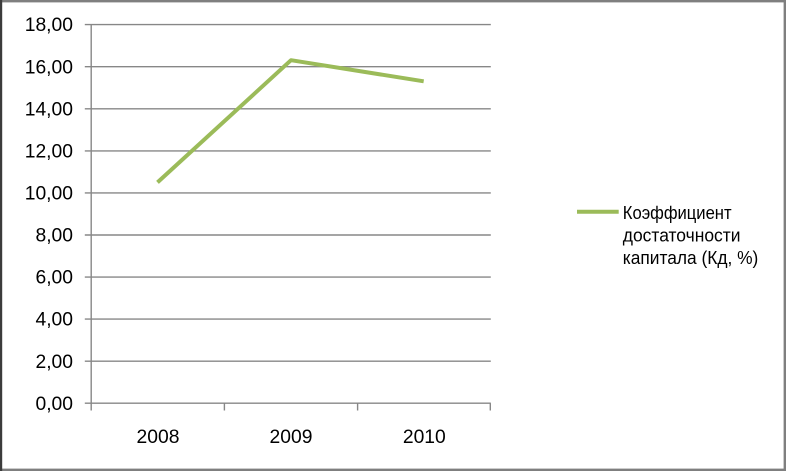  Describe the element at coordinates (49, 109) in the screenshot. I see `svg-text: 14,00` at that location.